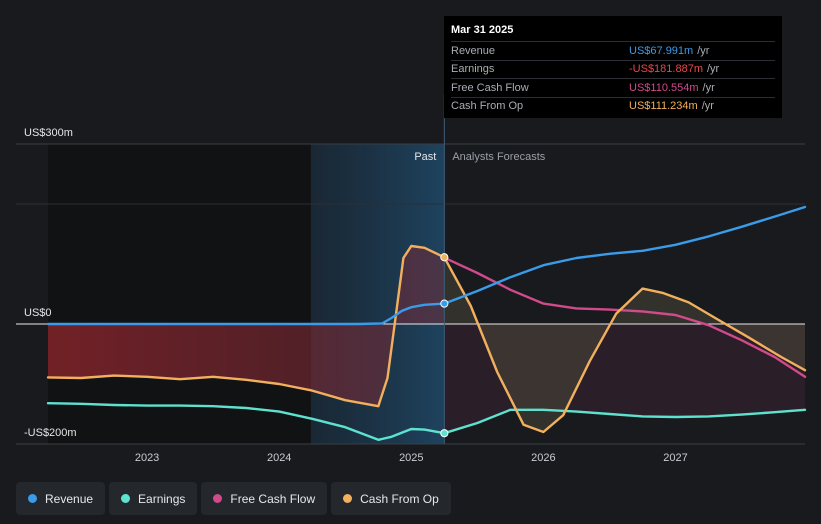  What do you see at coordinates (162, 498) in the screenshot?
I see `legend-label: Earnings` at bounding box center [162, 498].